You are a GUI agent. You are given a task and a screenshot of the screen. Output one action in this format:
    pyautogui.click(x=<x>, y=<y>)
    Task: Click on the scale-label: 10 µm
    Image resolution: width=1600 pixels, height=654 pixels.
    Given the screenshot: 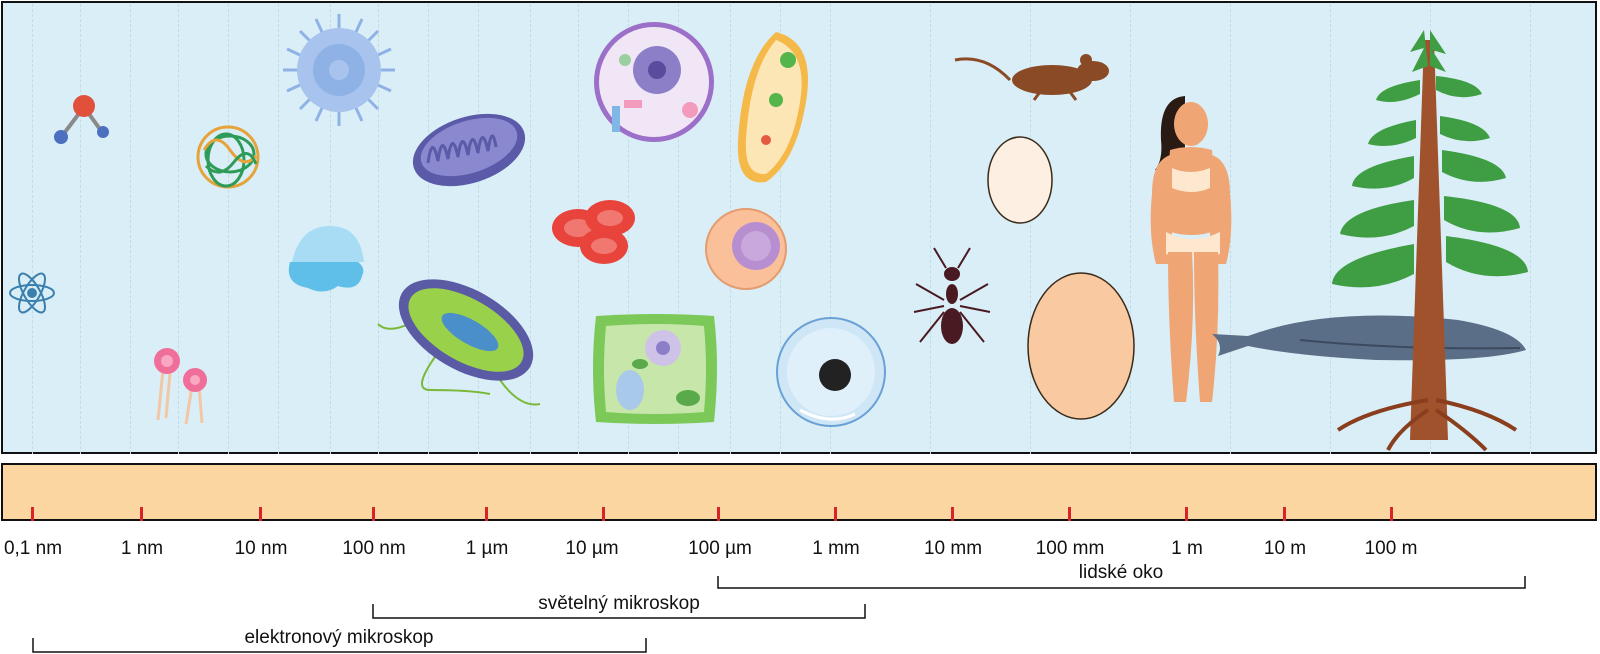 What is the action you would take?
    pyautogui.click(x=592, y=548)
    